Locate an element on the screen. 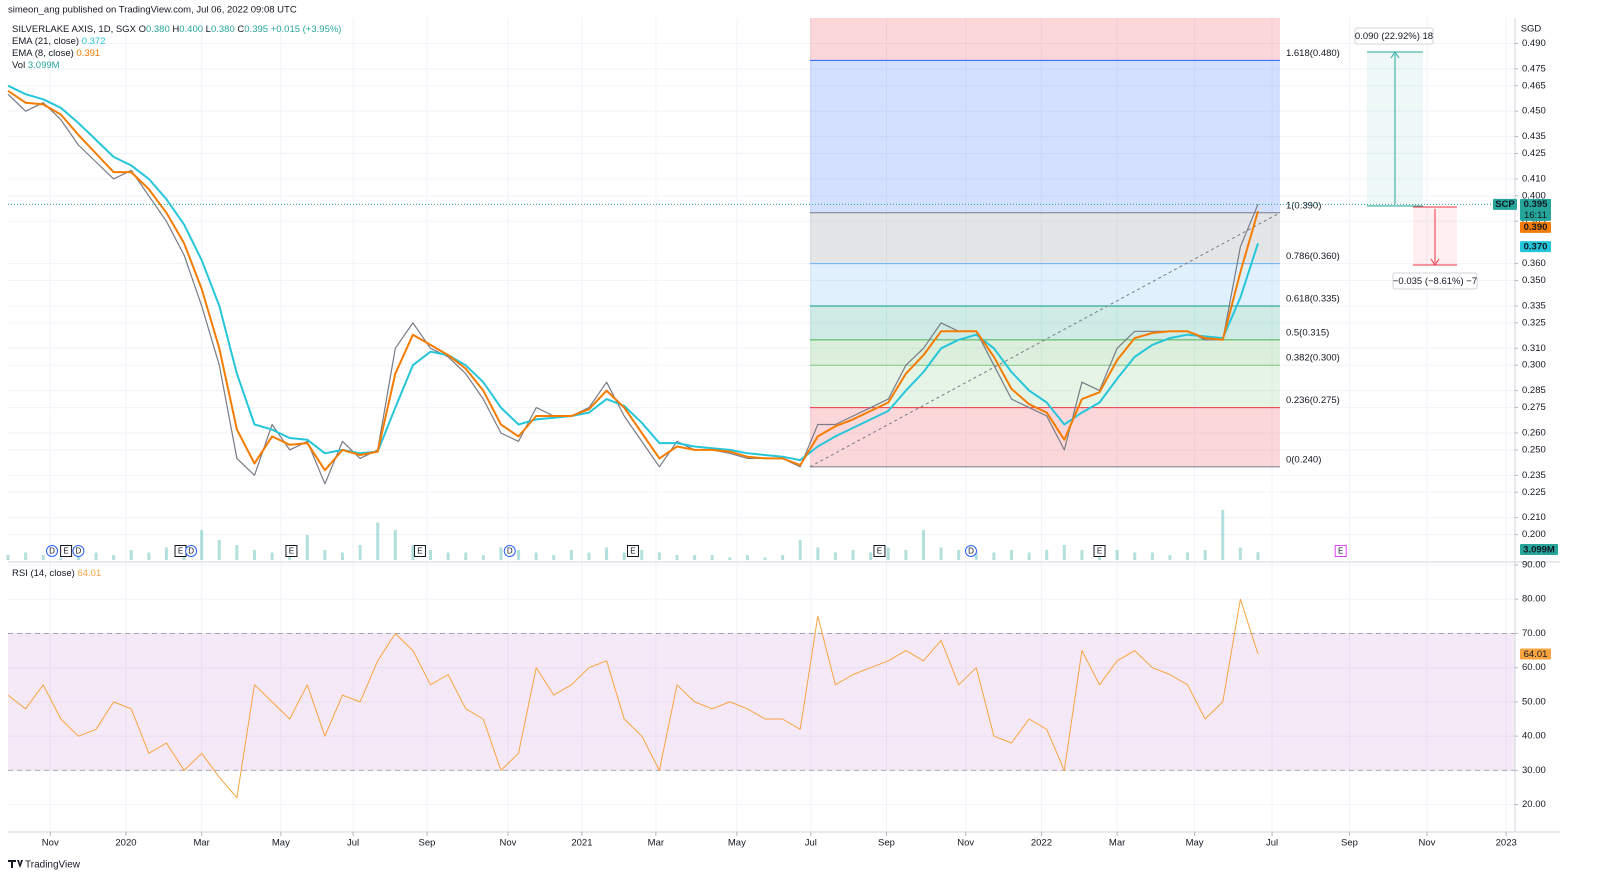  fib-label: 0.382(0.300) is located at coordinates (1313, 358).